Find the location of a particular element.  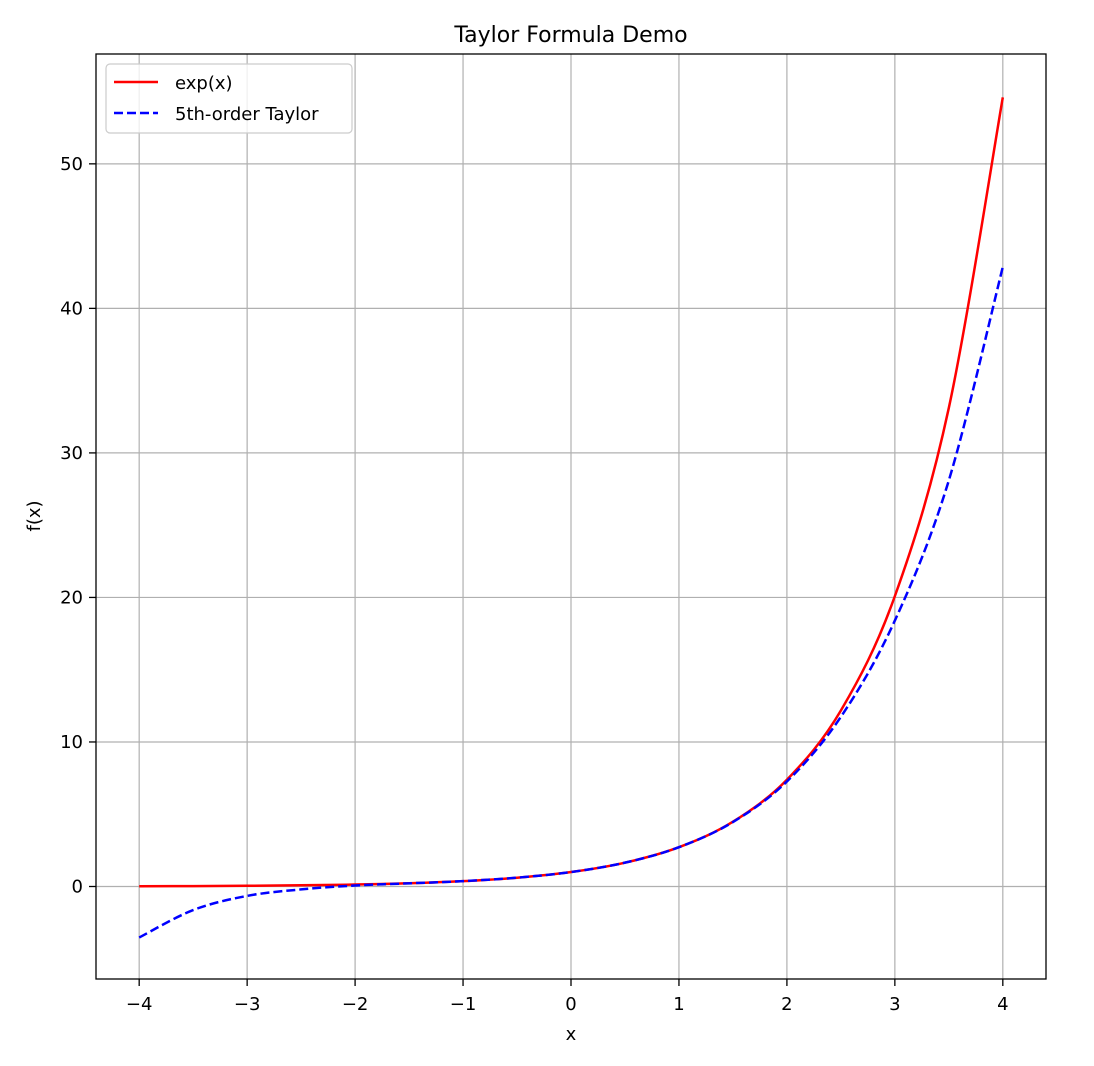

x-tick-label: −4 is located at coordinates (139, 1004).